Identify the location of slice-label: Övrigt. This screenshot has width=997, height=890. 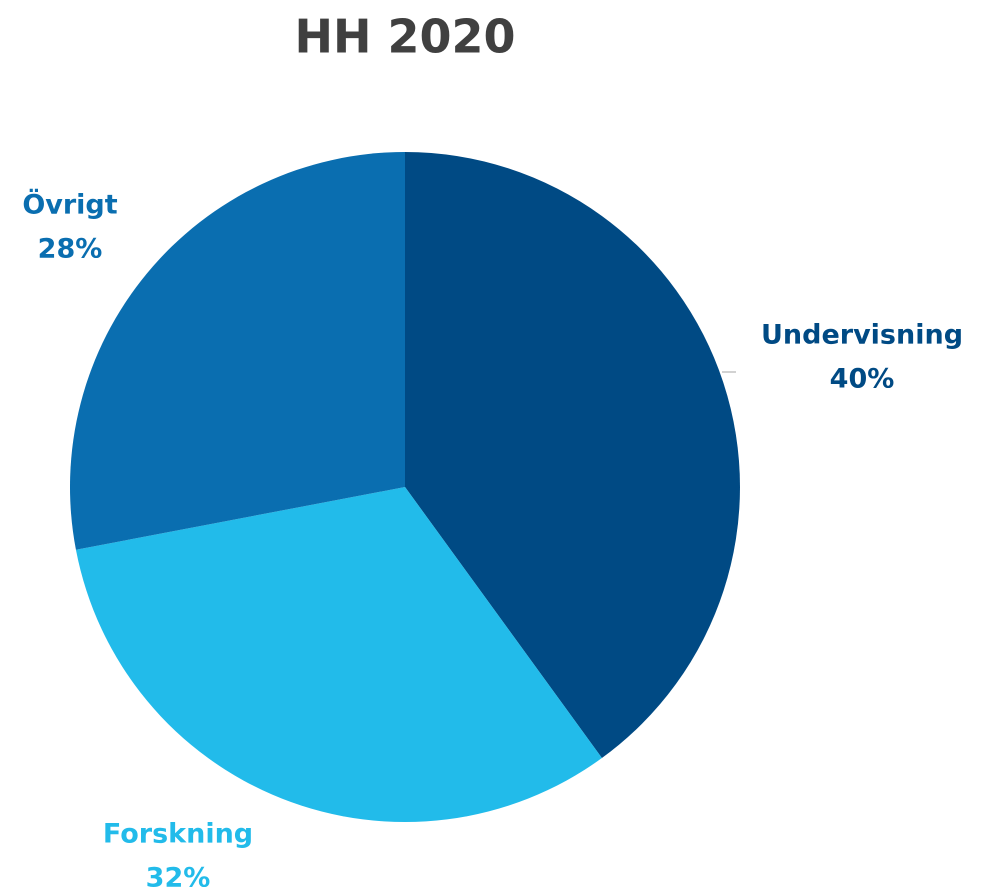
(69, 204).